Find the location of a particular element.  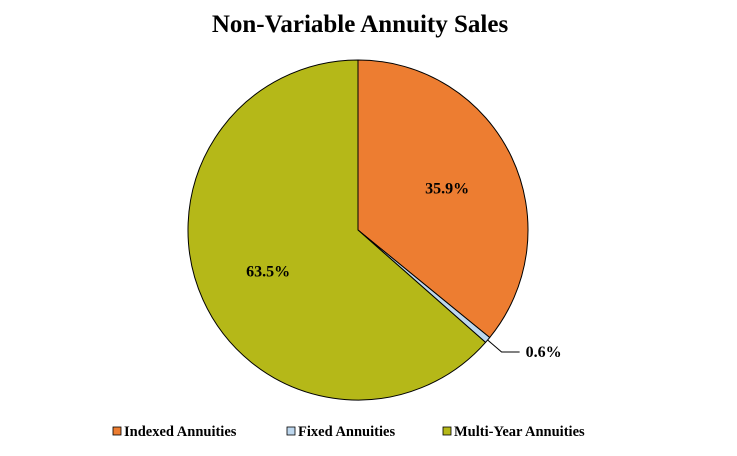

data-label-fixed-annuities: 0.6% is located at coordinates (544, 352).